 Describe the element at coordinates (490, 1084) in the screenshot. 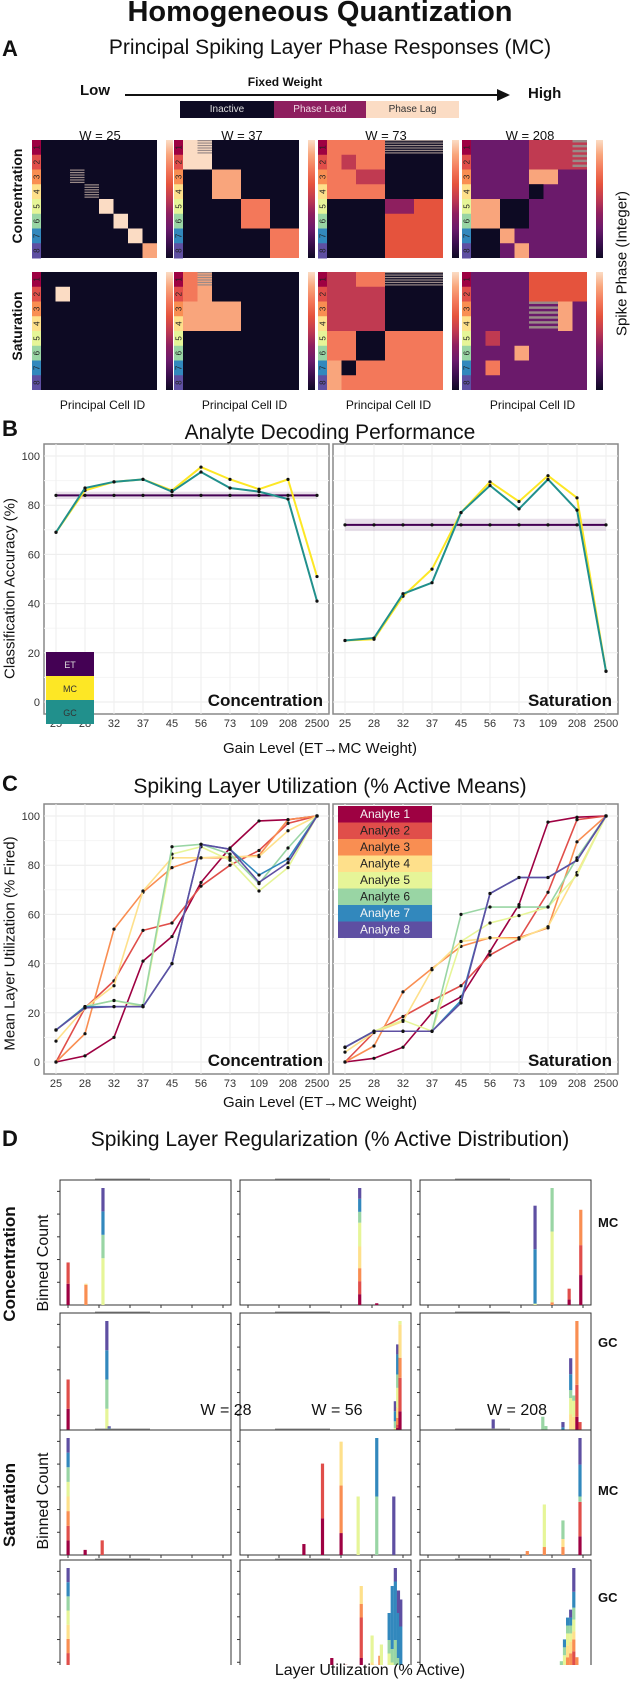

I see `x-tick-label: 56` at that location.